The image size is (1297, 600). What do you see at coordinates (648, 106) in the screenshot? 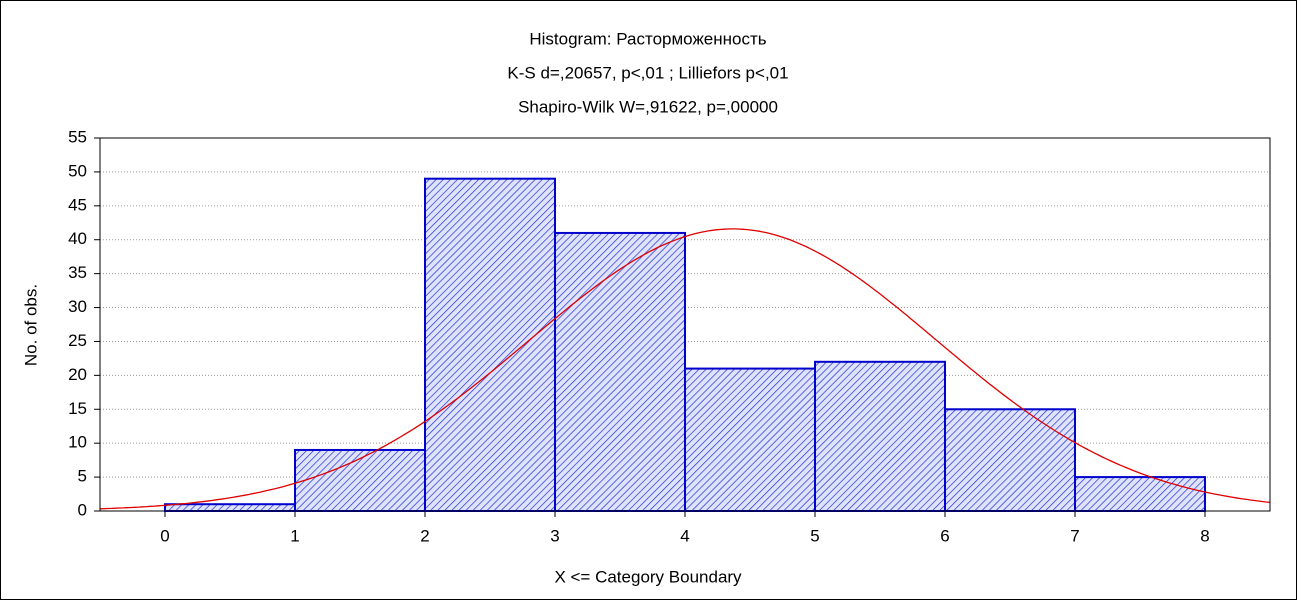
I see `chart-subtitle: Shapiro-Wilk W=,91622, p=,00000` at bounding box center [648, 106].